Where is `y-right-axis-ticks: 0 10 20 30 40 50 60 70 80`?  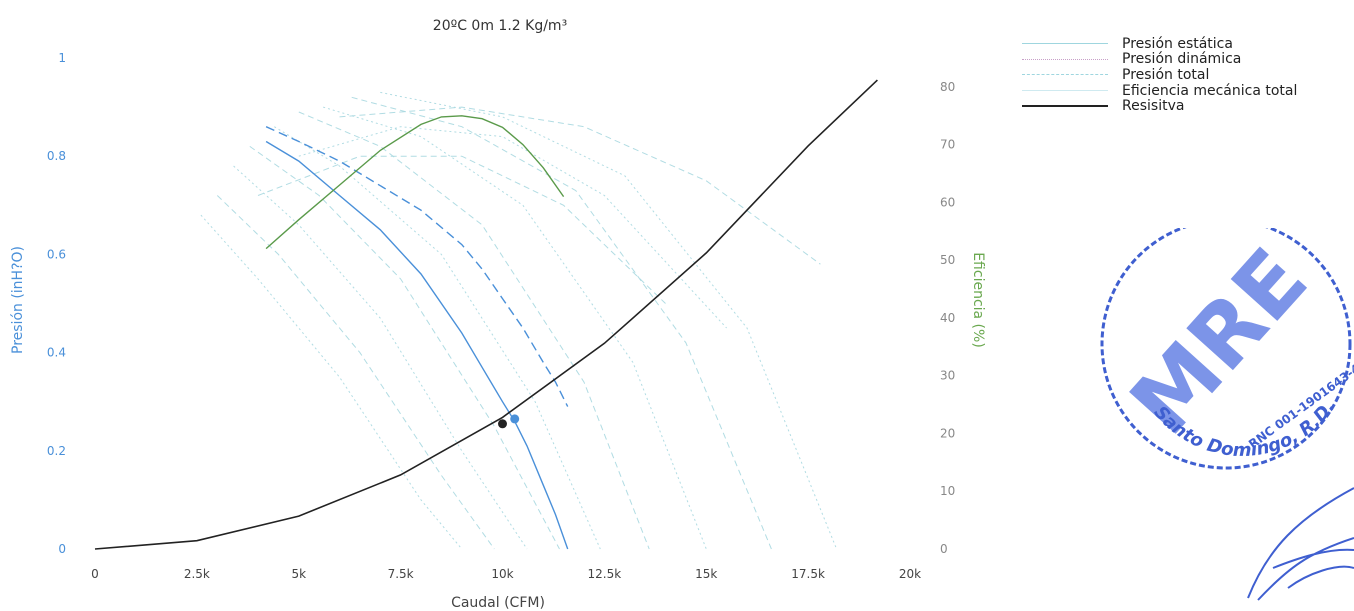
y-right-axis-ticks: 0 10 20 30 40 50 60 70 80 is located at coordinates (947, 318).